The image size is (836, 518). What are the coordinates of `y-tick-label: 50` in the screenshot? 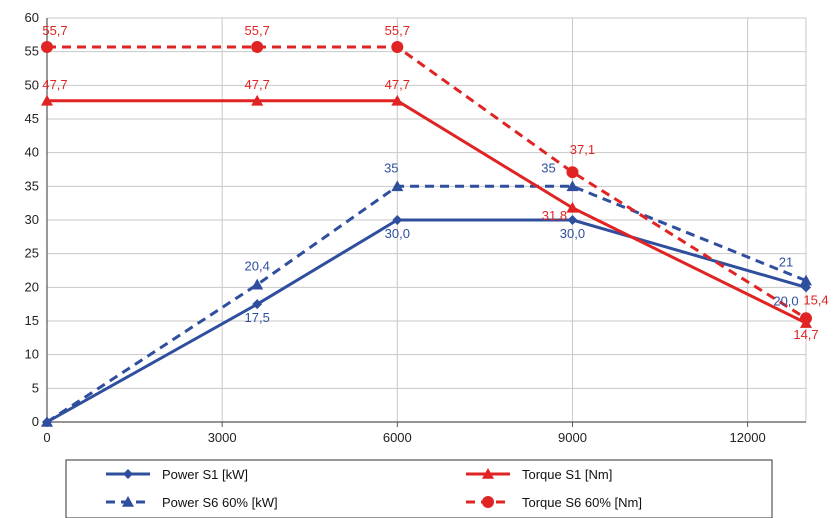 It's located at (32, 84).